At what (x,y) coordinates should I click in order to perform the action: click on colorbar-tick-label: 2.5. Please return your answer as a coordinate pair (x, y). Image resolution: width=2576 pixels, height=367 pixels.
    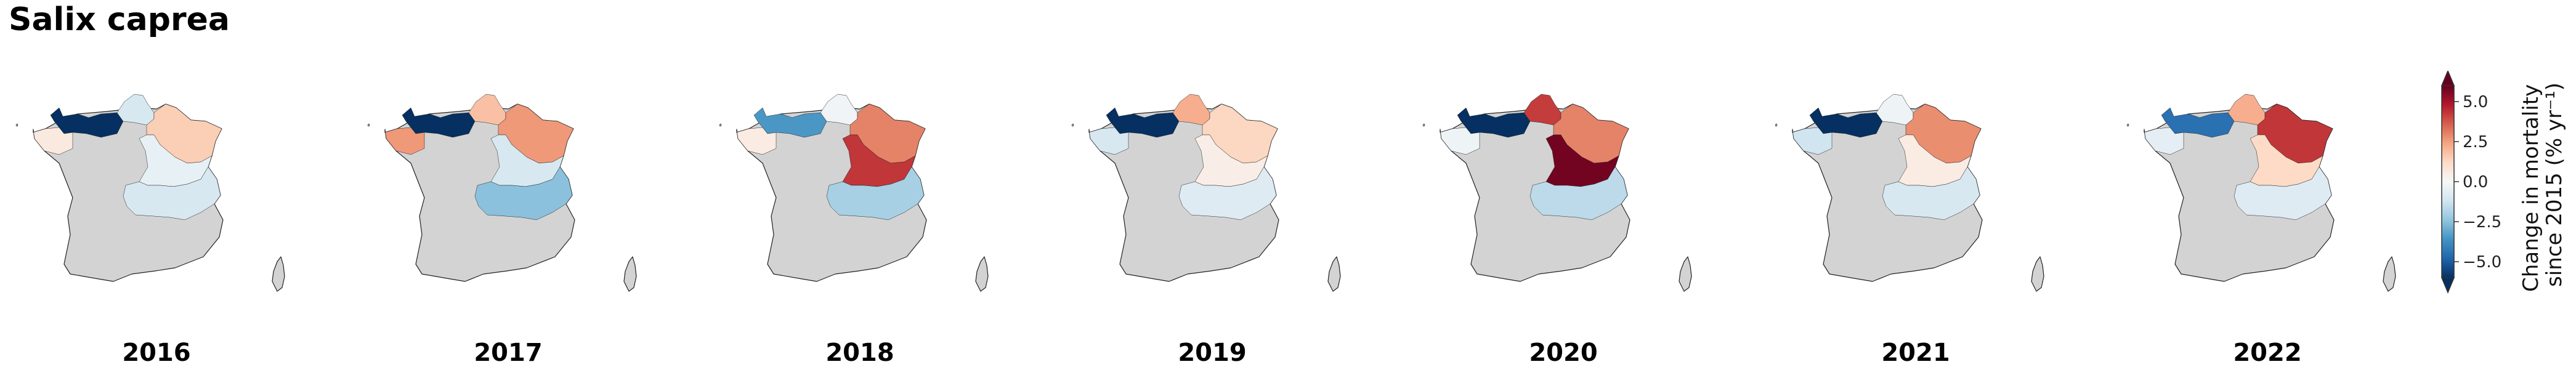
    Looking at the image, I should click on (2475, 142).